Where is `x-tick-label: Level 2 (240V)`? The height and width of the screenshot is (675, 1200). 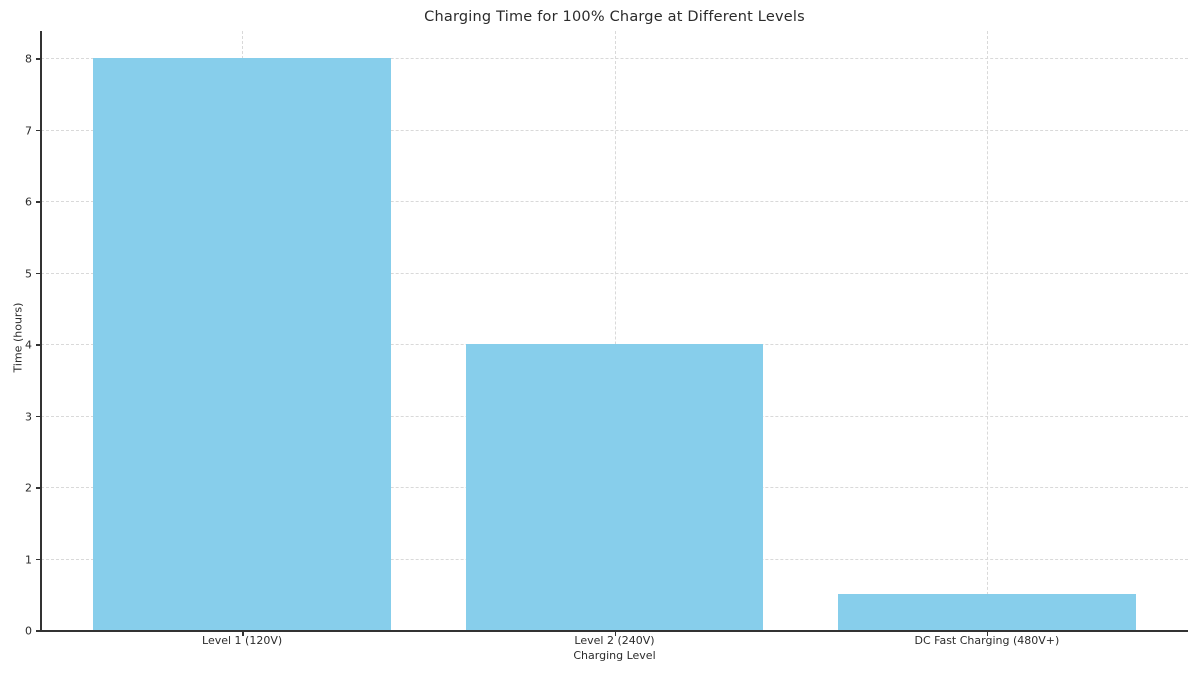
x-tick-label: Level 2 (240V) is located at coordinates (614, 640).